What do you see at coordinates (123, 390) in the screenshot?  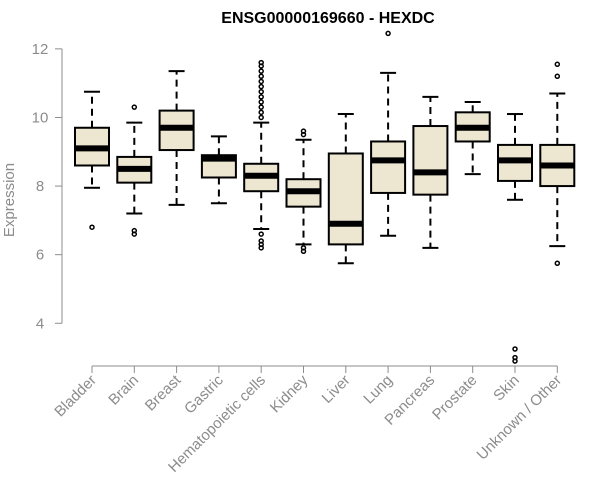 I see `x-tick-label: Brain` at bounding box center [123, 390].